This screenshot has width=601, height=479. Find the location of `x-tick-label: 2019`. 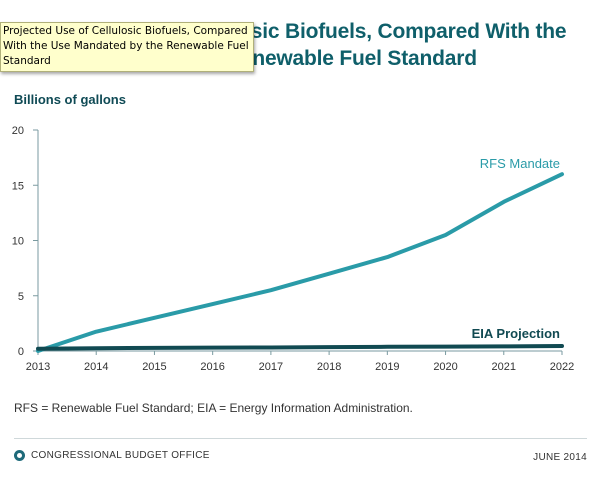

x-tick-label: 2019 is located at coordinates (387, 367).